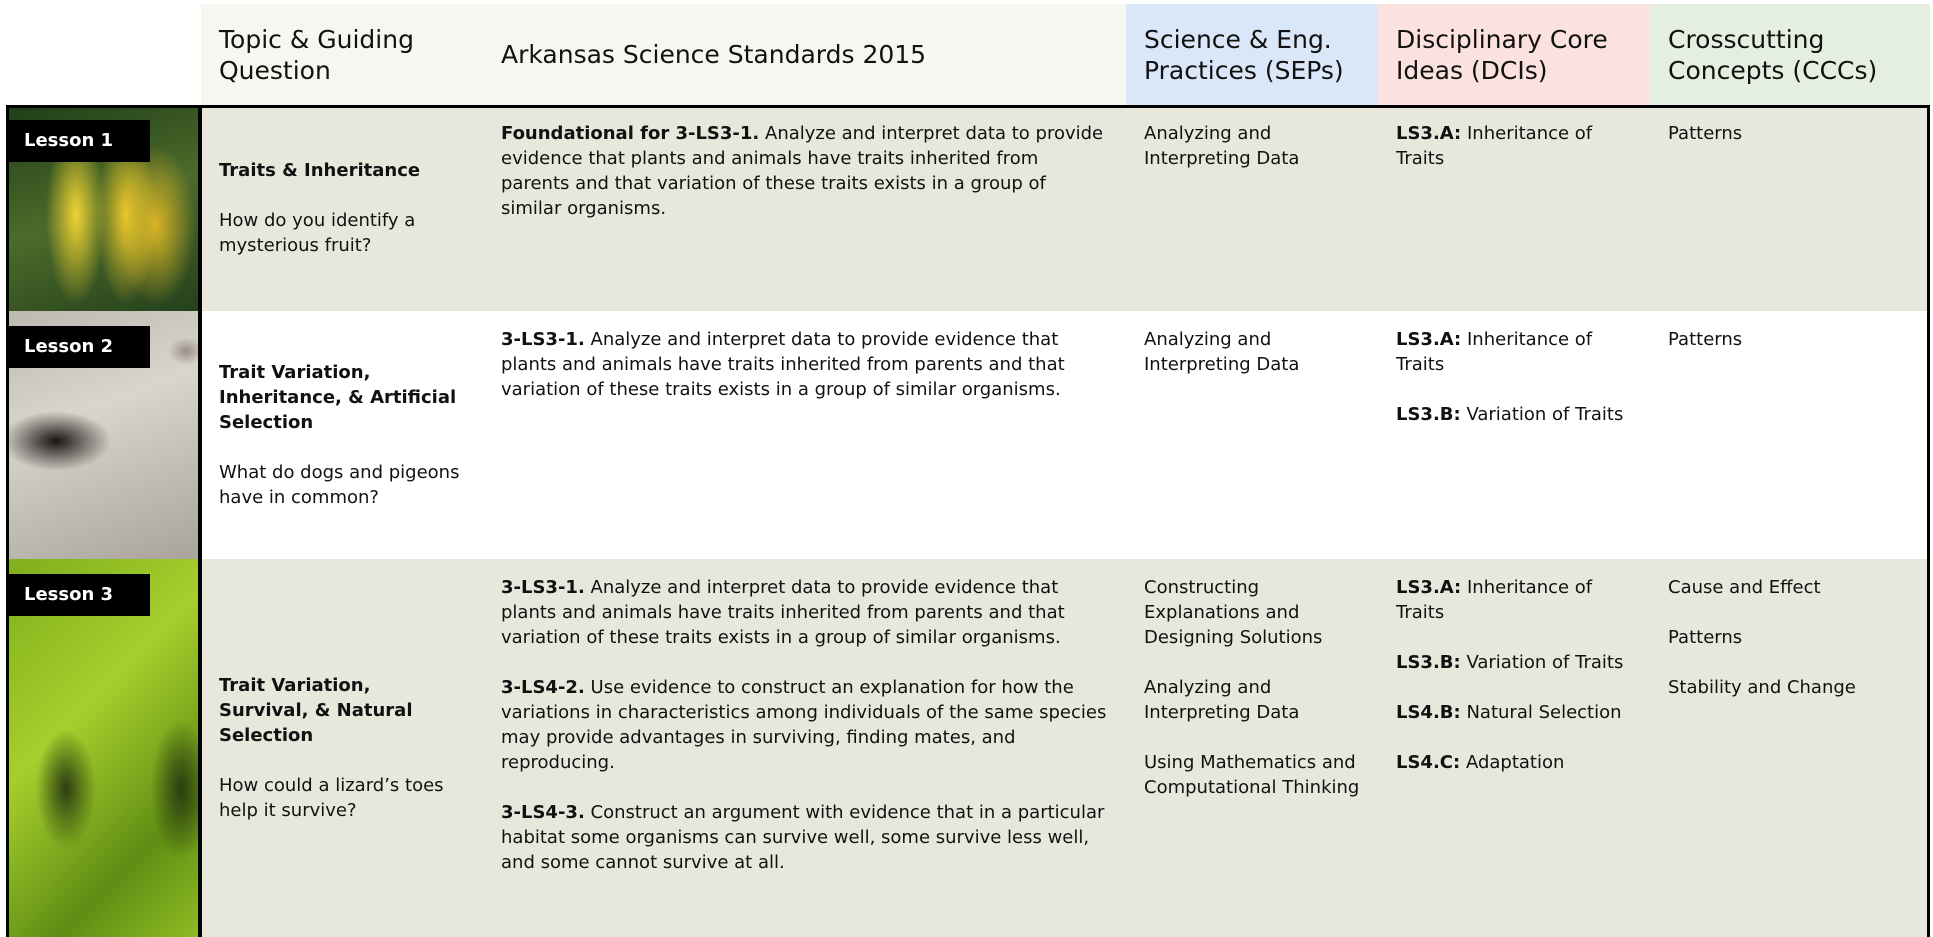  I want to click on lesson-photo: Lesson 3, so click(103, 748).